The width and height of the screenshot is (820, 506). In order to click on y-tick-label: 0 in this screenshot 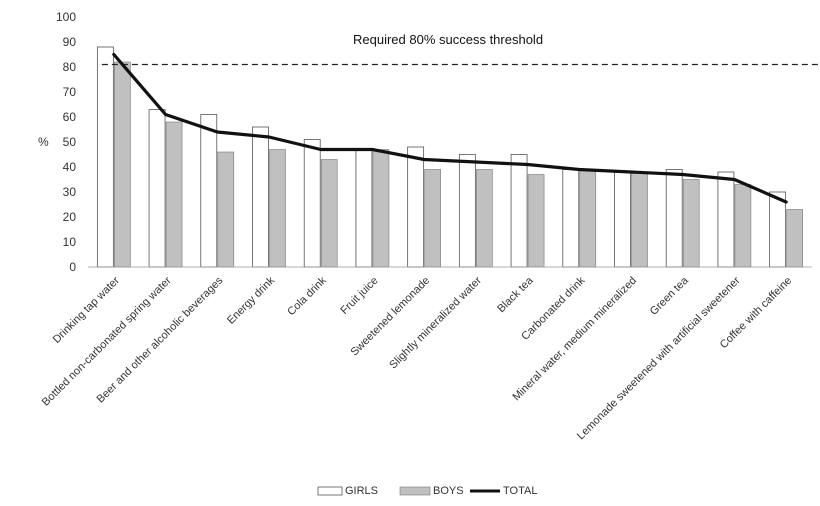, I will do `click(72, 267)`.